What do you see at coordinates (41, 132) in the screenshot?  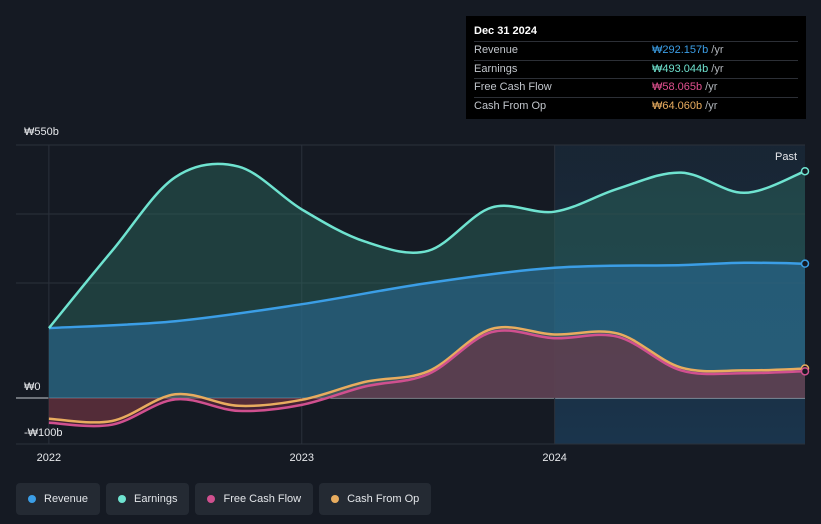 I see `y-tick-label: ₩550b` at bounding box center [41, 132].